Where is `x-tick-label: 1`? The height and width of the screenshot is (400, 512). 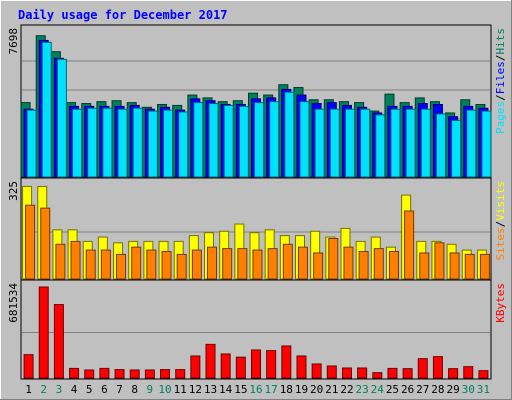
x-tick-label: 1 is located at coordinates (28, 389).